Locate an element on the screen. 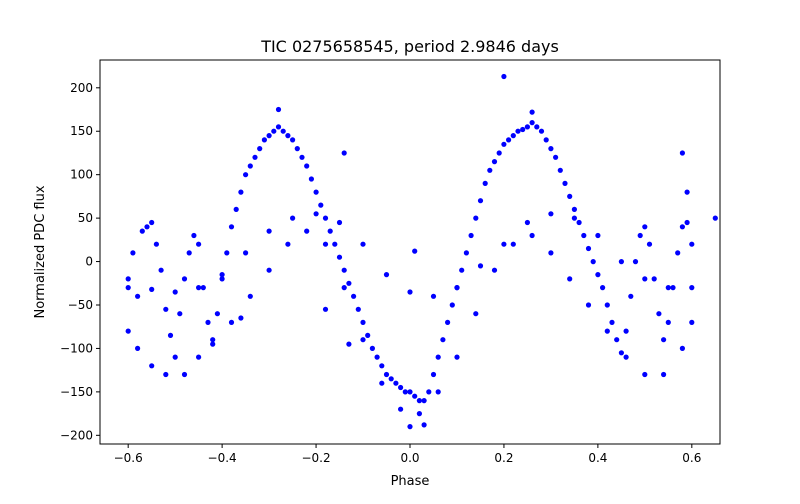 The width and height of the screenshot is (800, 504). chart-title: TIC 0275658545, period 2.9846 days is located at coordinates (409, 46).